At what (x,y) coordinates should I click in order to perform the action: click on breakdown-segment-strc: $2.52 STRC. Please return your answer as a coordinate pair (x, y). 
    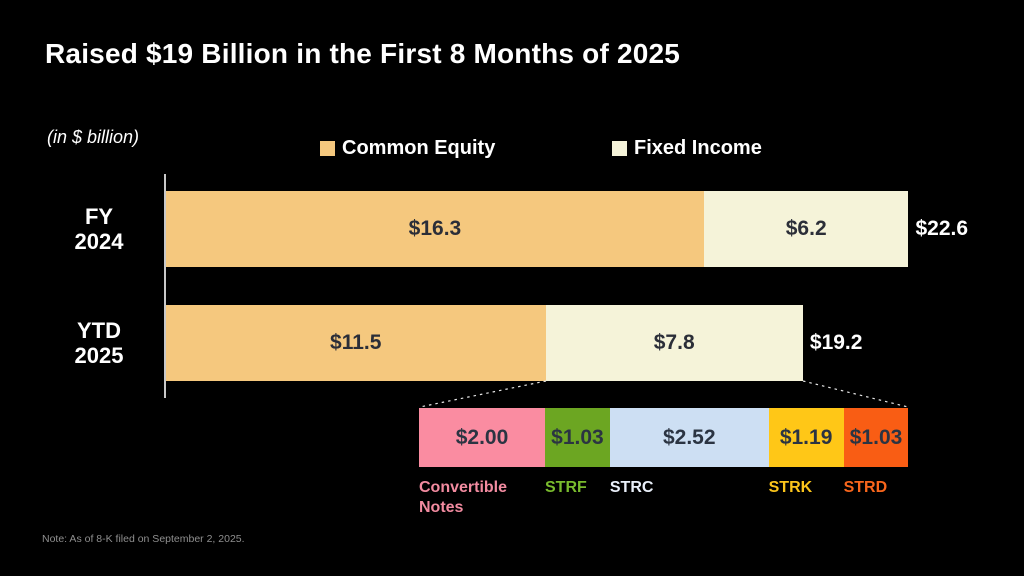
    Looking at the image, I should click on (689, 453).